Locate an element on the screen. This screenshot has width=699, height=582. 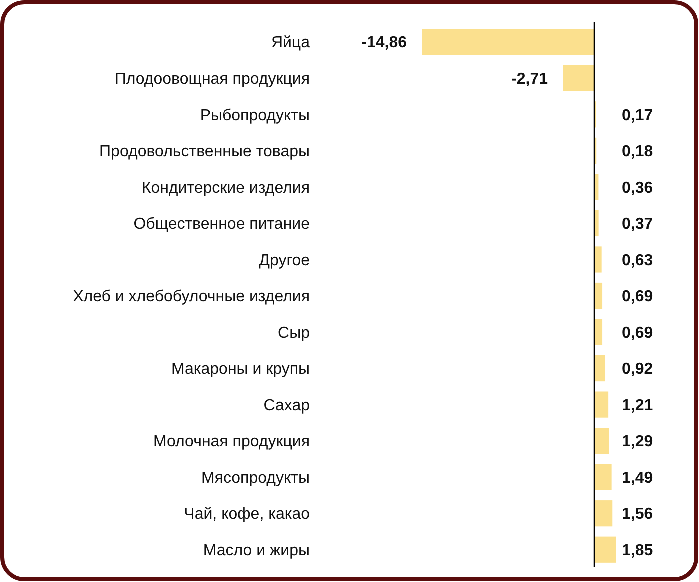
y-tick-label: Молочная продукция is located at coordinates (231, 442).